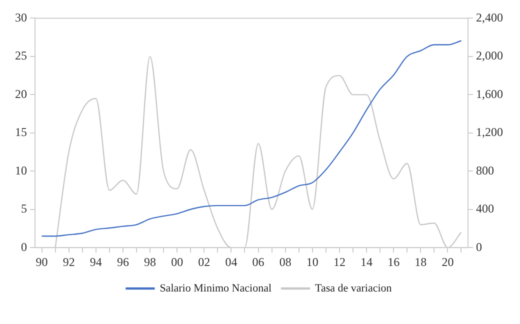 The width and height of the screenshot is (520, 324). What do you see at coordinates (24, 209) in the screenshot?
I see `y-tick-label: 5` at bounding box center [24, 209].